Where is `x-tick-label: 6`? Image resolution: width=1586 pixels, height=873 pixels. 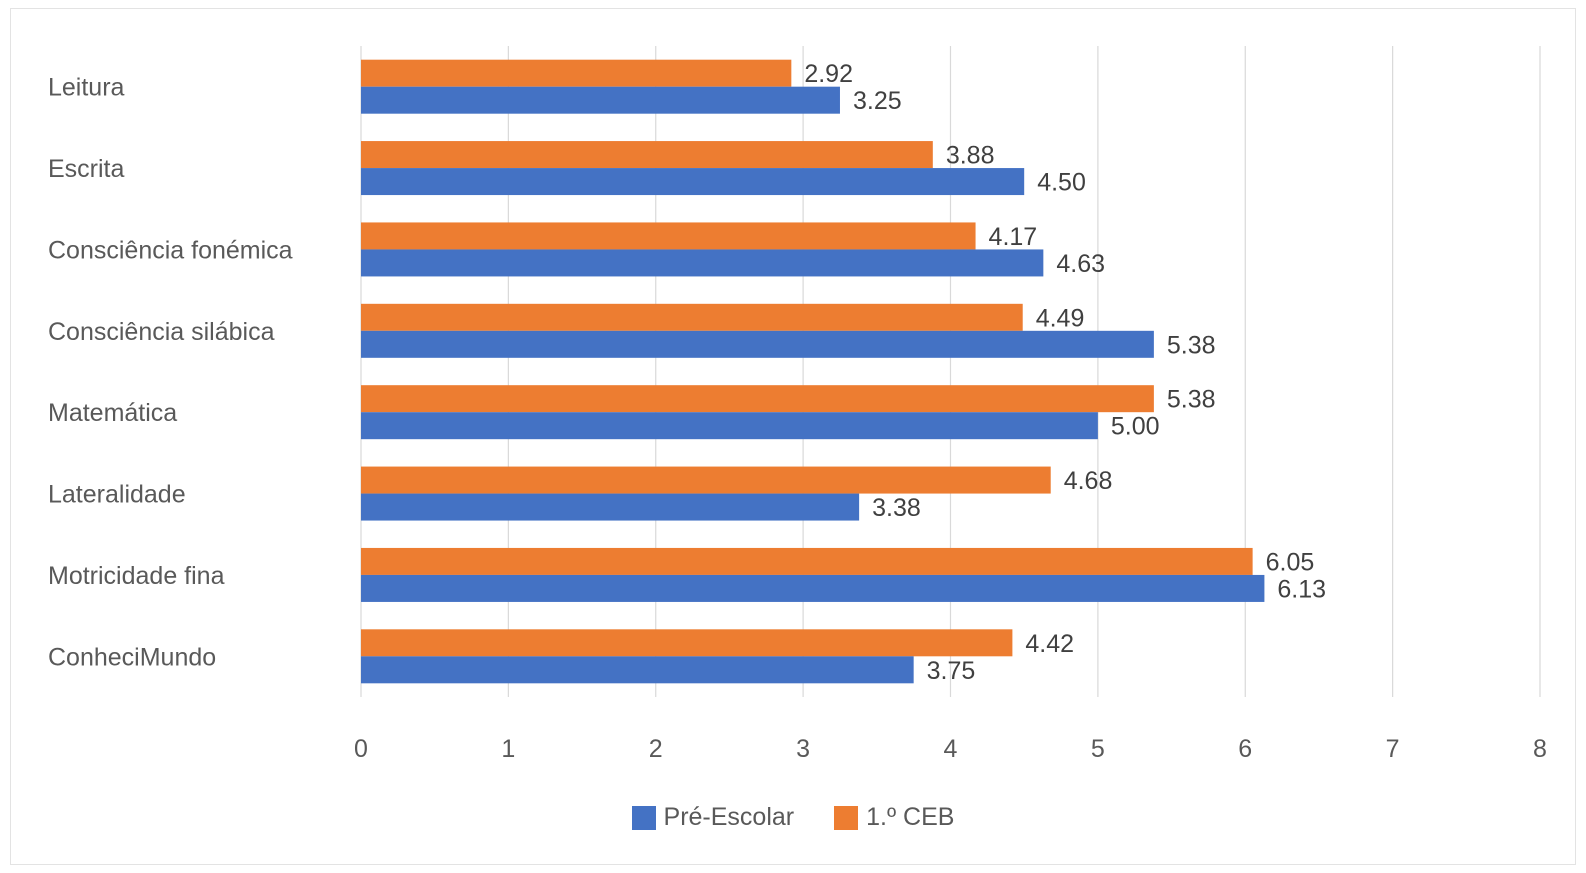
x-tick-label: 6 is located at coordinates (1245, 749).